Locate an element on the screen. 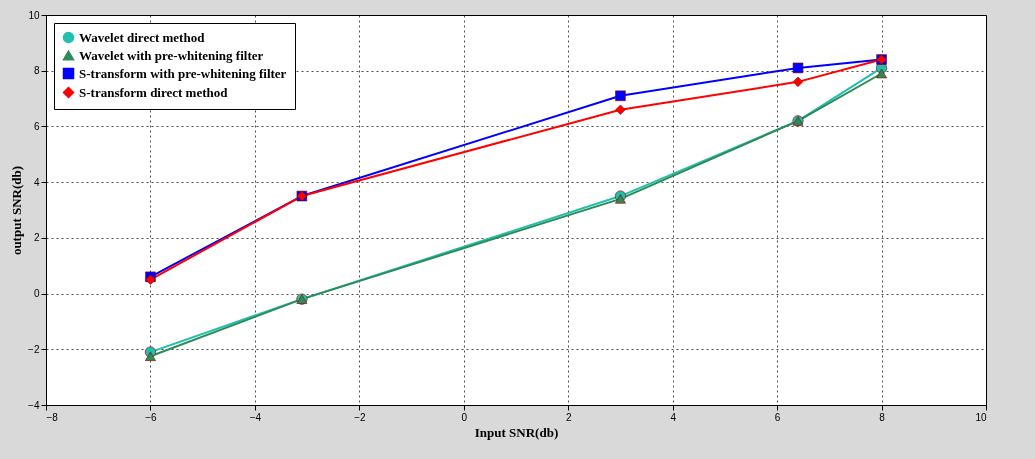 The image size is (1035, 459). legend-label: Wavelet with pre-whitening filter is located at coordinates (171, 55).